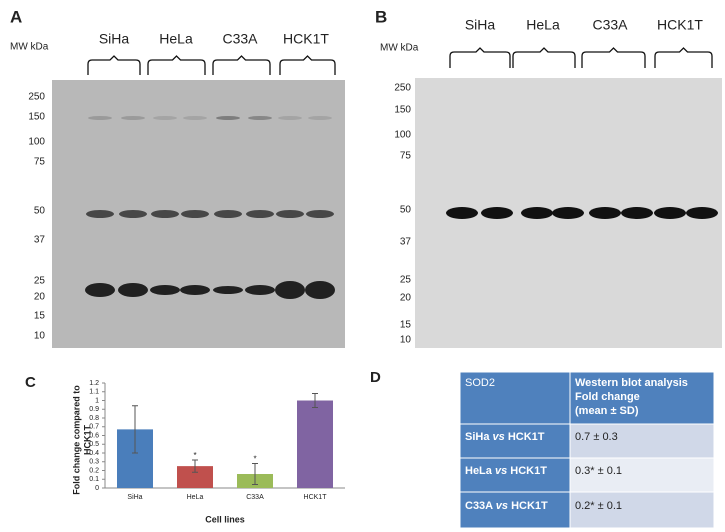 This screenshot has width=725, height=532. Describe the element at coordinates (598, 471) in the screenshot. I see `table-value: 0.3* ± 0.1` at that location.